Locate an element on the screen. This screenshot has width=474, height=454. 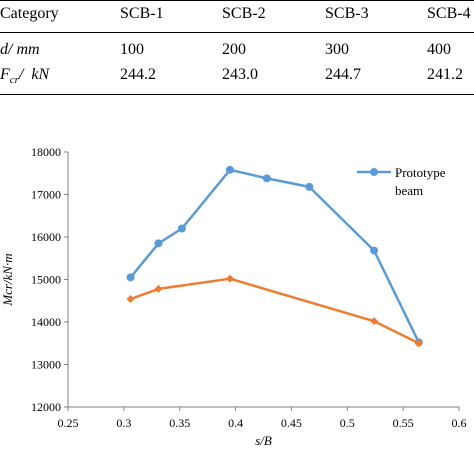
table-row-fcr: Fcr/ kN 244.2 243.0 244.7 241.2 is located at coordinates (237, 78).